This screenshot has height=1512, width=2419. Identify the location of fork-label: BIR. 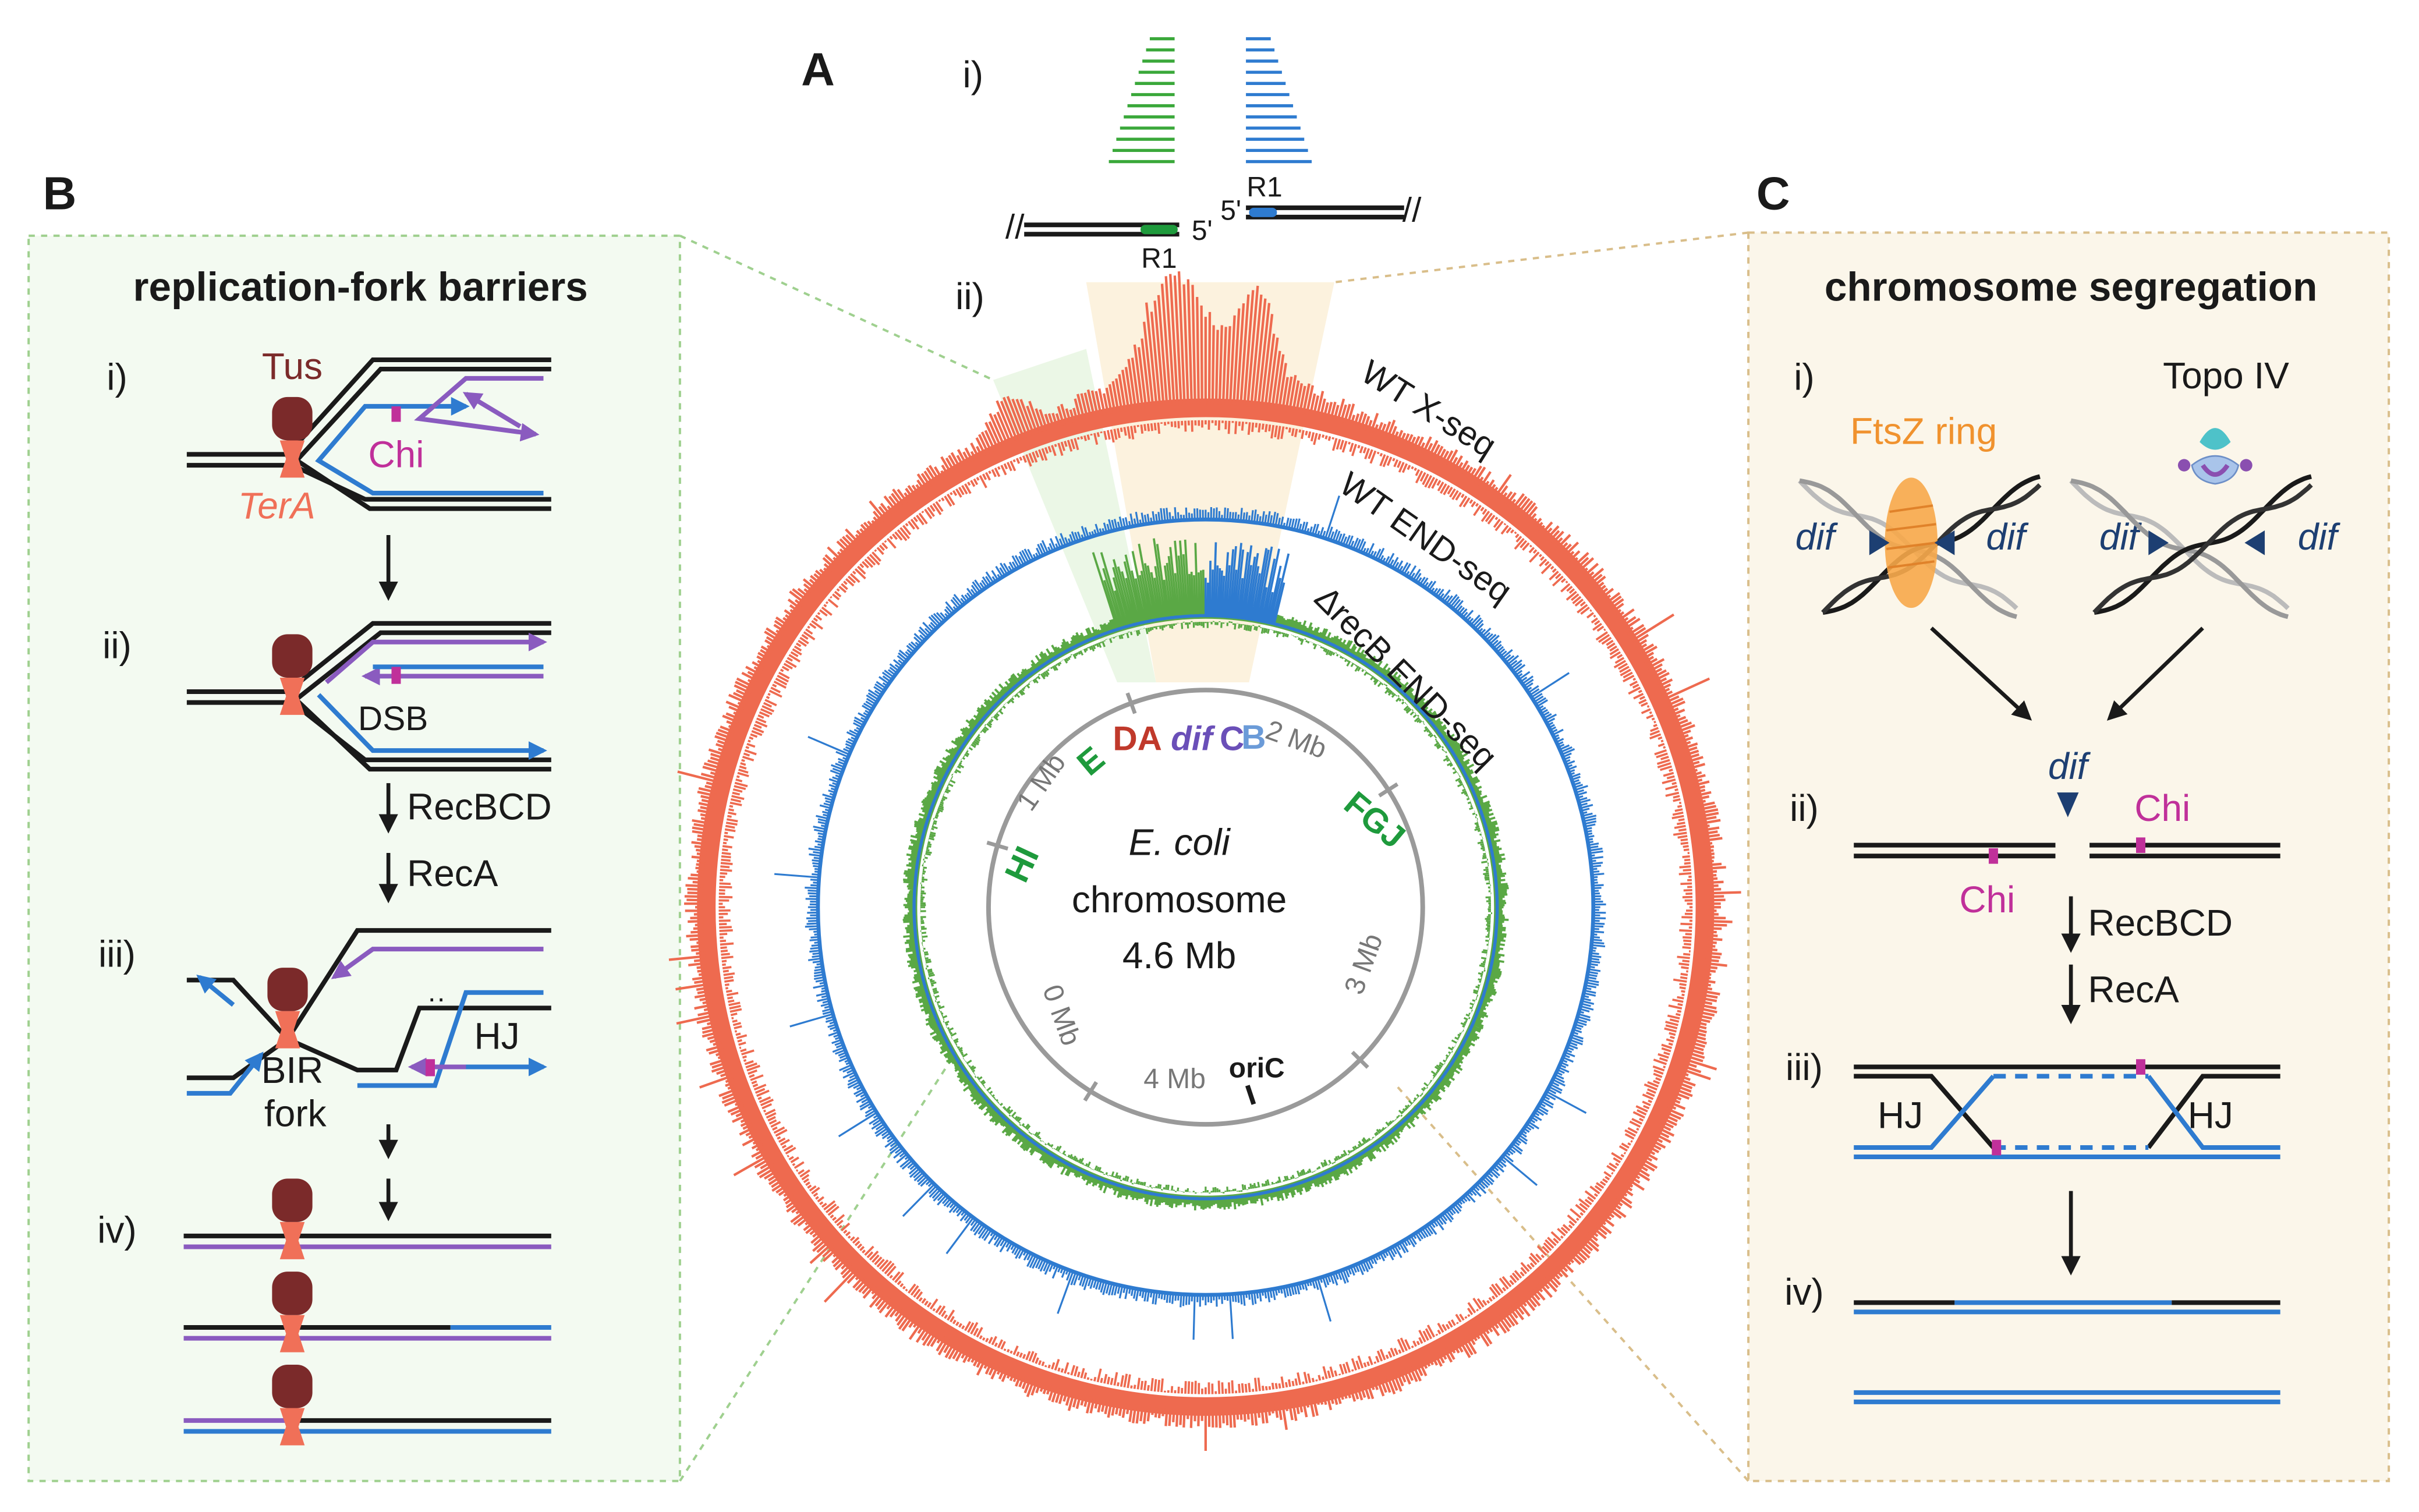
(292, 1070).